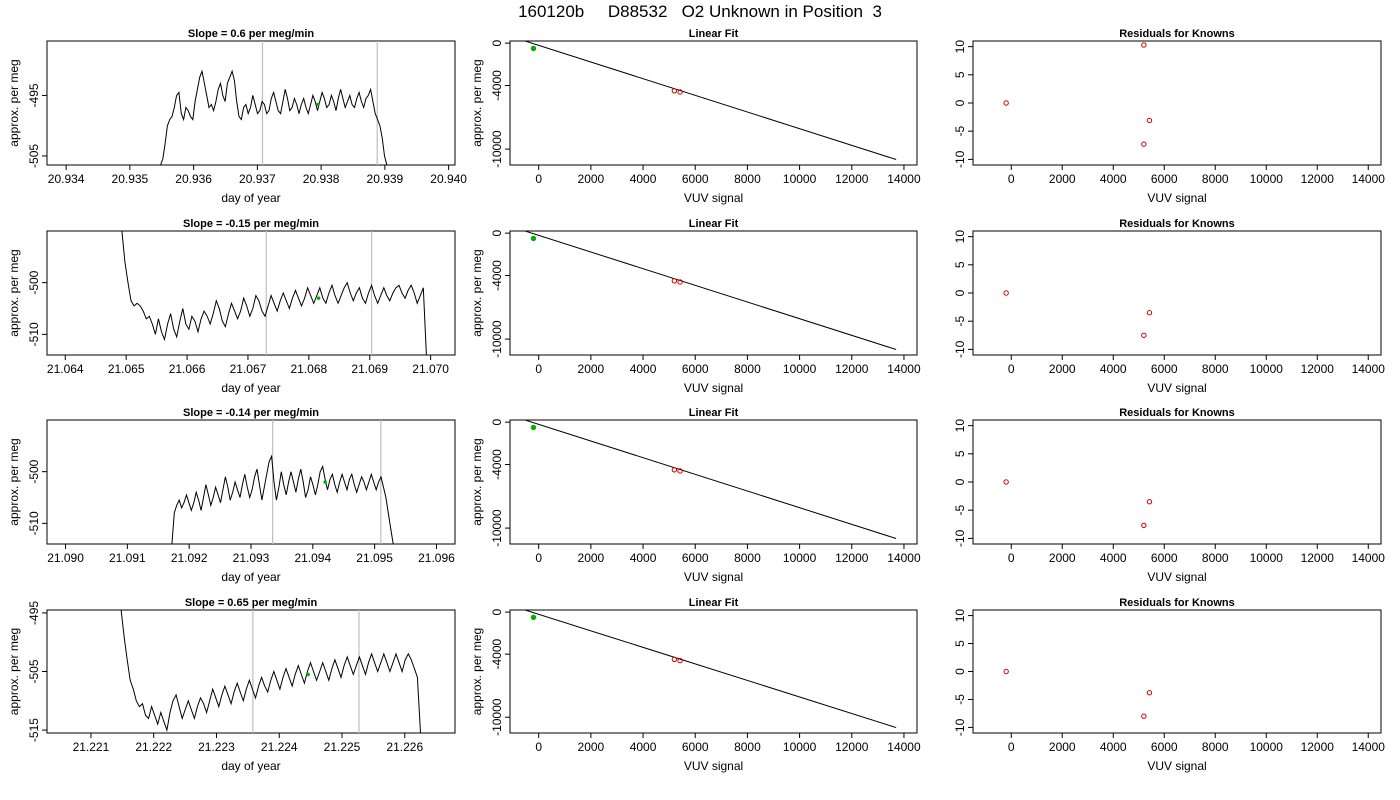 This screenshot has height=800, width=1400. I want to click on x-tick-label: 21.224, so click(279, 747).